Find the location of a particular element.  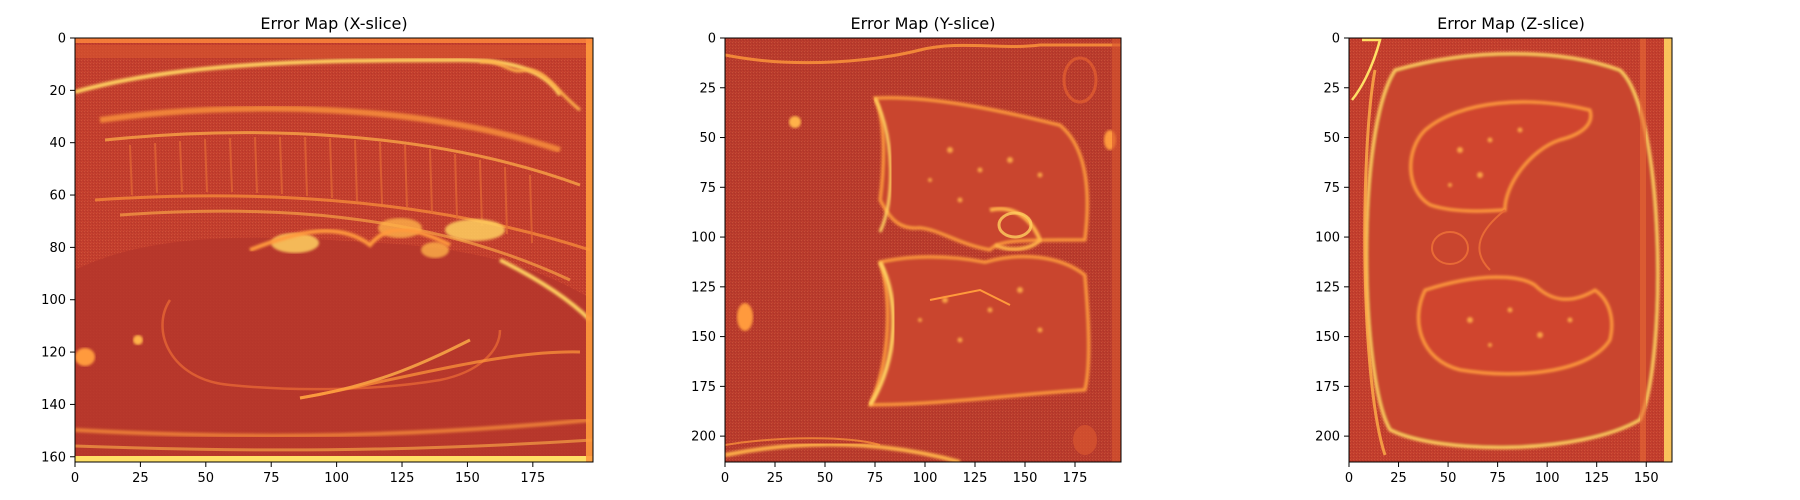

x-slice-y-tick-label: 160 is located at coordinates (53, 457).